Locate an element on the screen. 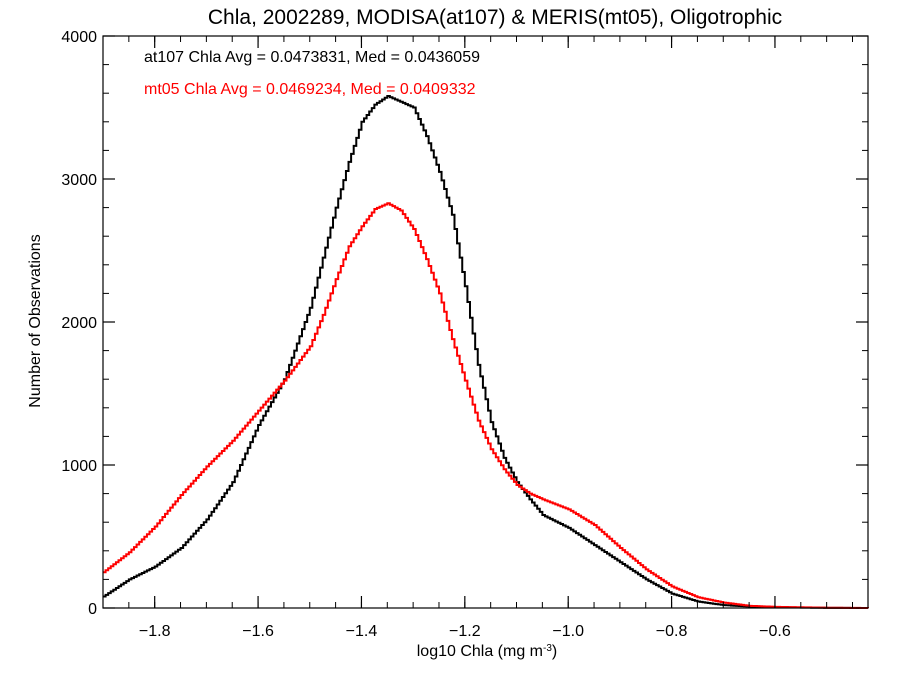 Image resolution: width=900 pixels, height=675 pixels. x-tick-label: −1.6 is located at coordinates (258, 631).